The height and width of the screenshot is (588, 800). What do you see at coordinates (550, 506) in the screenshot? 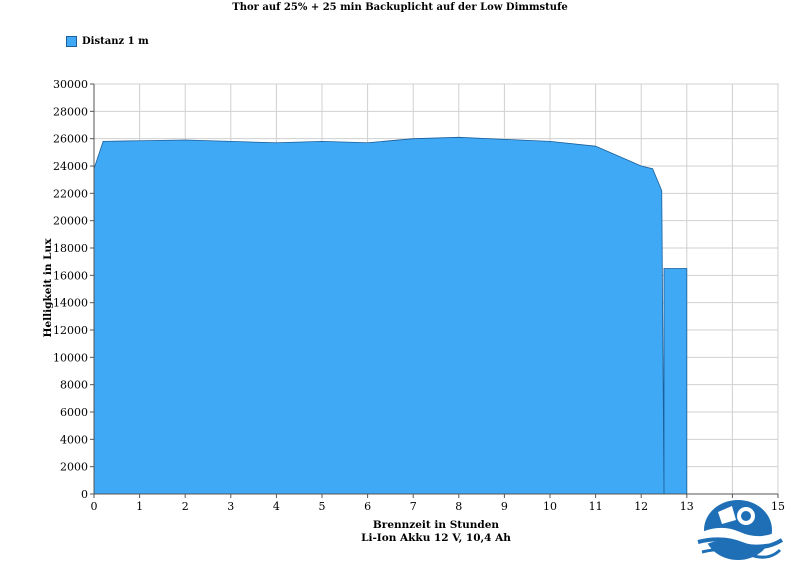
I see `x-tick-label: 10` at bounding box center [550, 506].